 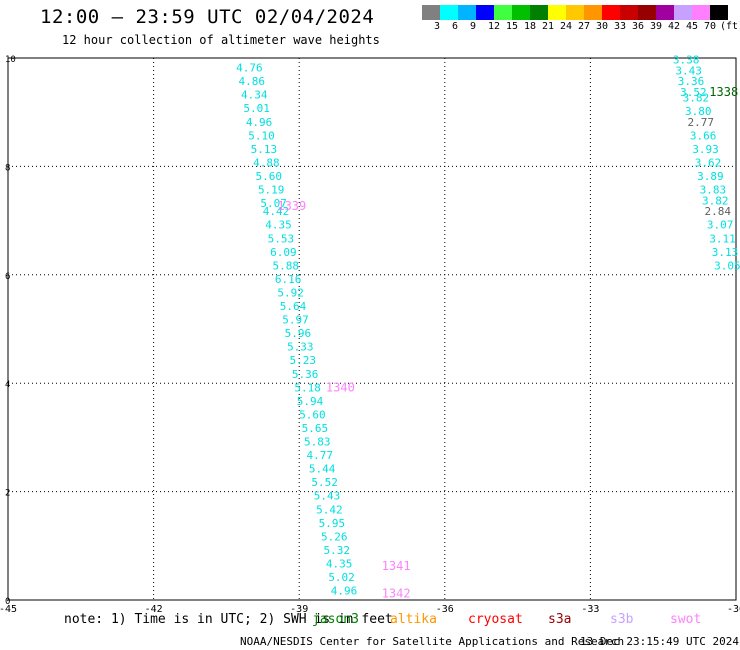 I want to click on wave-height-reading: 4.77, so click(x=319, y=455).